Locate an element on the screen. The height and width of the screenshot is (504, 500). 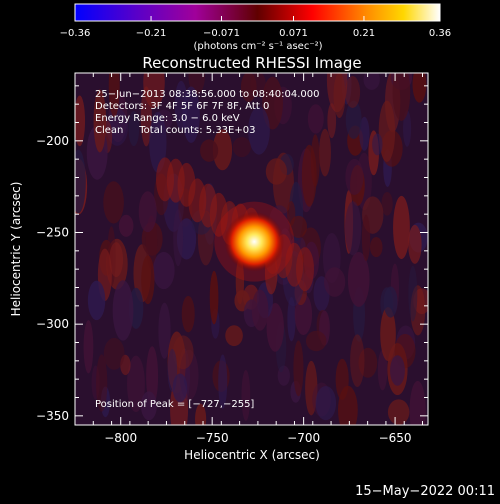
footer-date: 15−May−2022 00:11 is located at coordinates (425, 491).